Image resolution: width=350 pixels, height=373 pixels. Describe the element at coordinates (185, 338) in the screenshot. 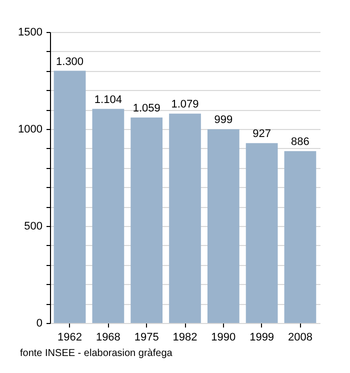

I see `x-tick-label: 1982` at that location.